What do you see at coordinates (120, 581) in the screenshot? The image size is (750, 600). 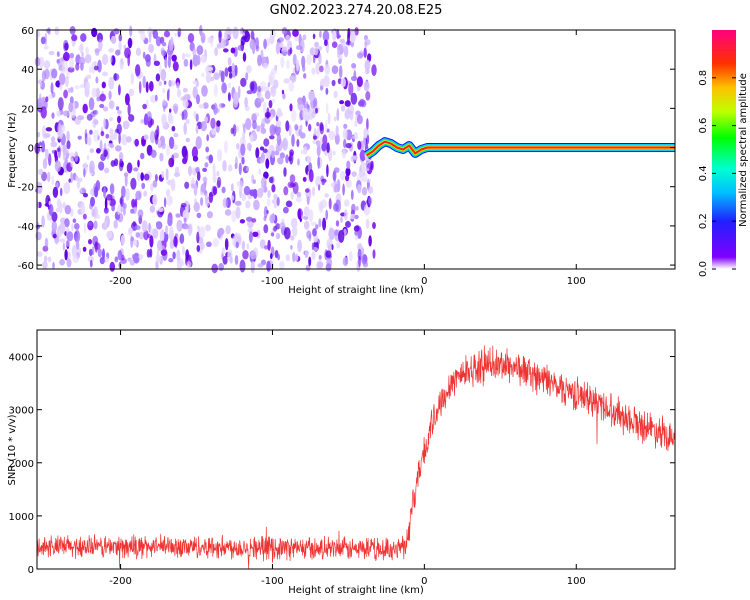 I see `x-tick-label: -200` at bounding box center [120, 581].